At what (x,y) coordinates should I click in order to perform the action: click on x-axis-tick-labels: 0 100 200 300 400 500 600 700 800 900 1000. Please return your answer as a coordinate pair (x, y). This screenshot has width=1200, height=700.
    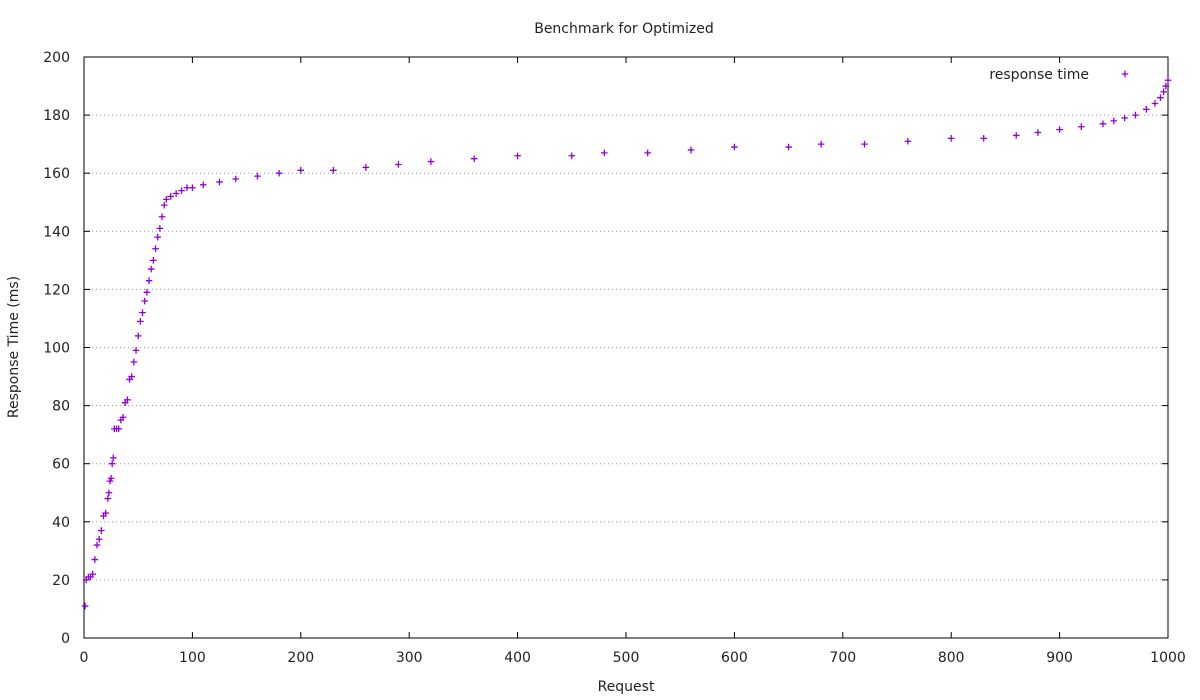
    Looking at the image, I should click on (633, 658).